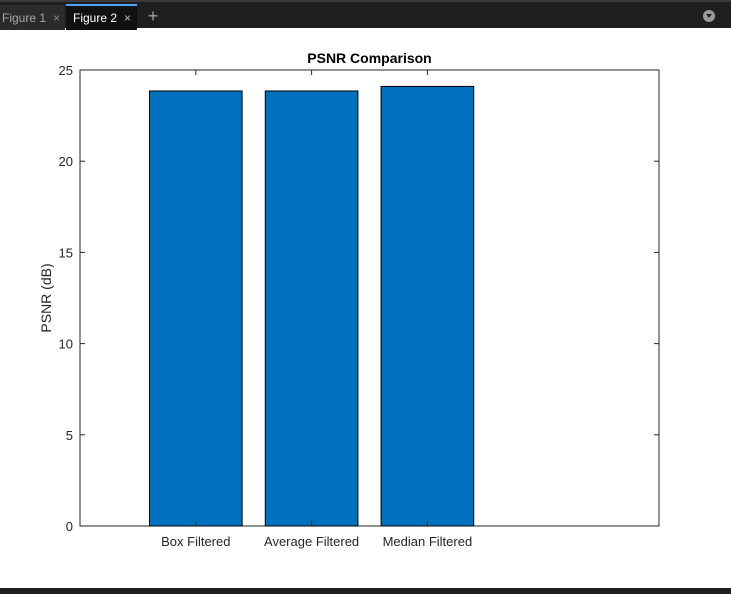  Describe the element at coordinates (95, 18) in the screenshot. I see `tab-label: Figure 2` at that location.